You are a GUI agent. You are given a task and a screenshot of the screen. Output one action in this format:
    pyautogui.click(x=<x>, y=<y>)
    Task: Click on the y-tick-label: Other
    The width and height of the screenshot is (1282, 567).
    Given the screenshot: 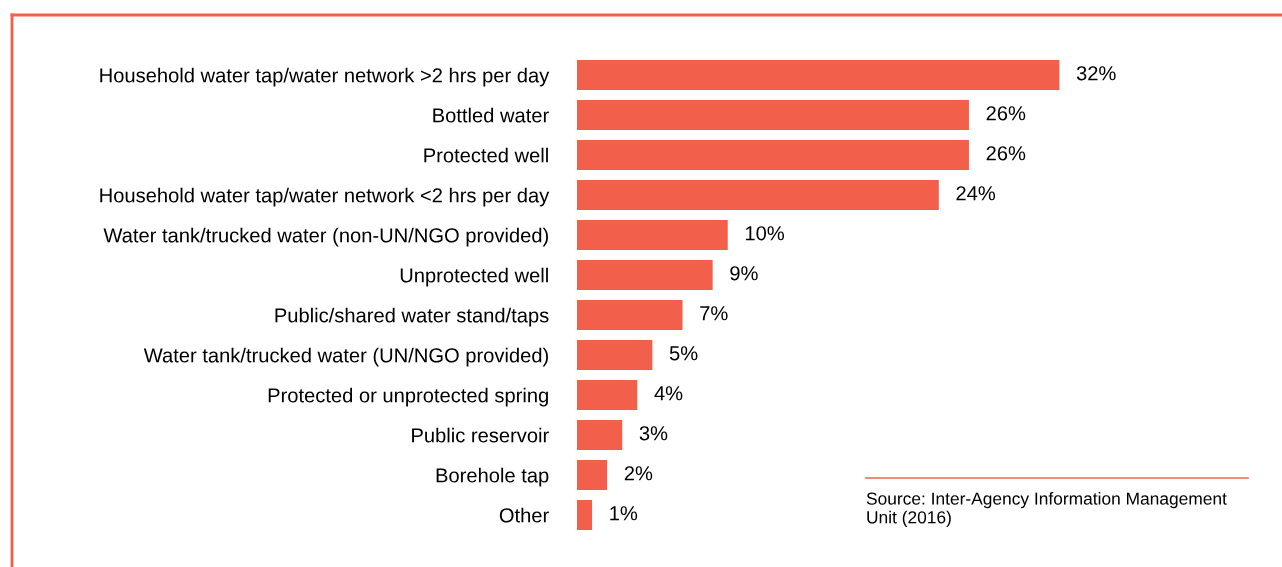 What is the action you would take?
    pyautogui.click(x=524, y=515)
    